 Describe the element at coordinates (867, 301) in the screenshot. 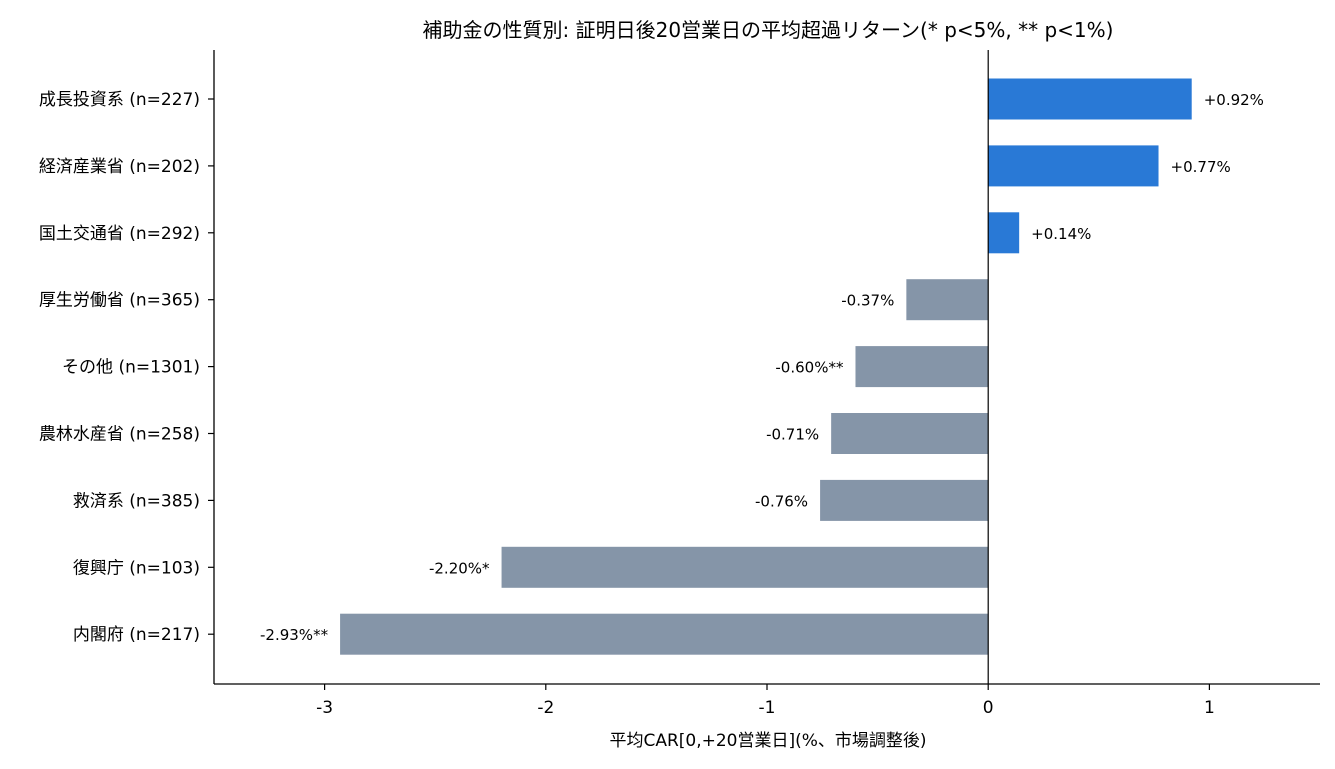

I see `data-label: -0.37%` at that location.